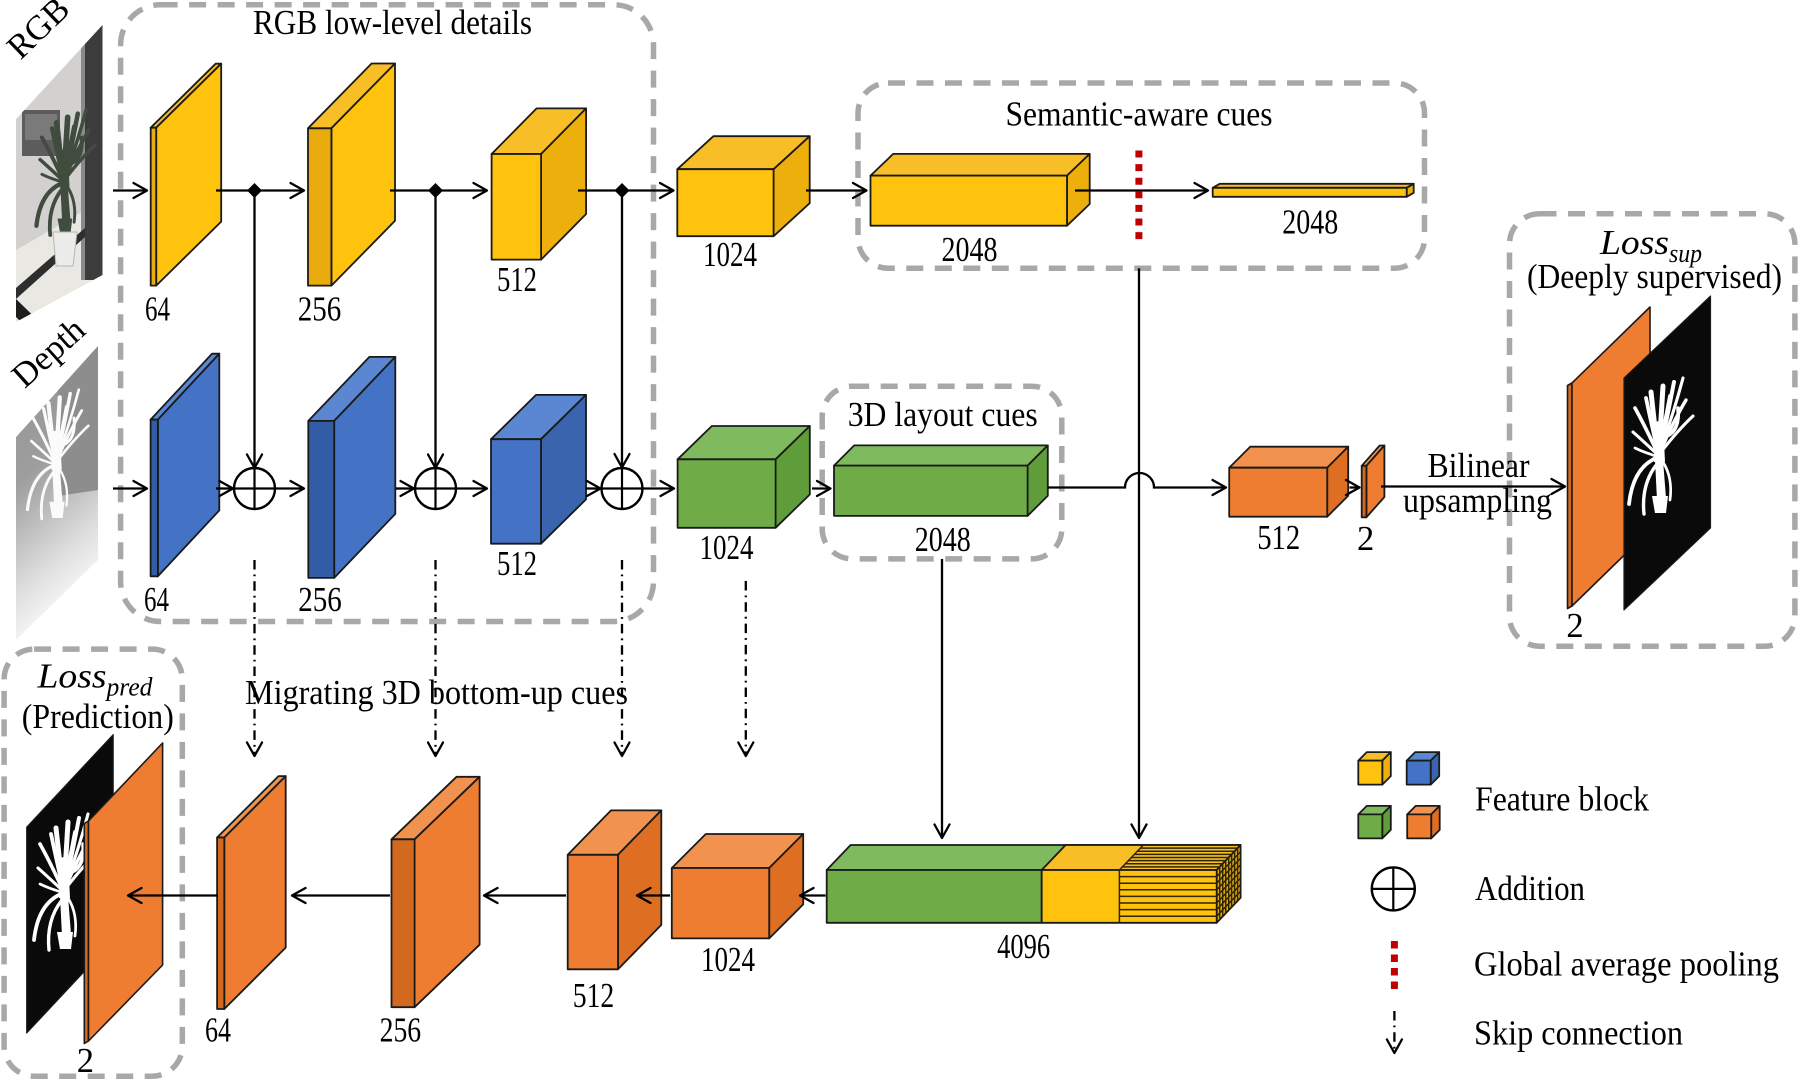  Describe the element at coordinates (1654, 277) in the screenshot. I see `svg-text: (Deeply supervised)` at that location.